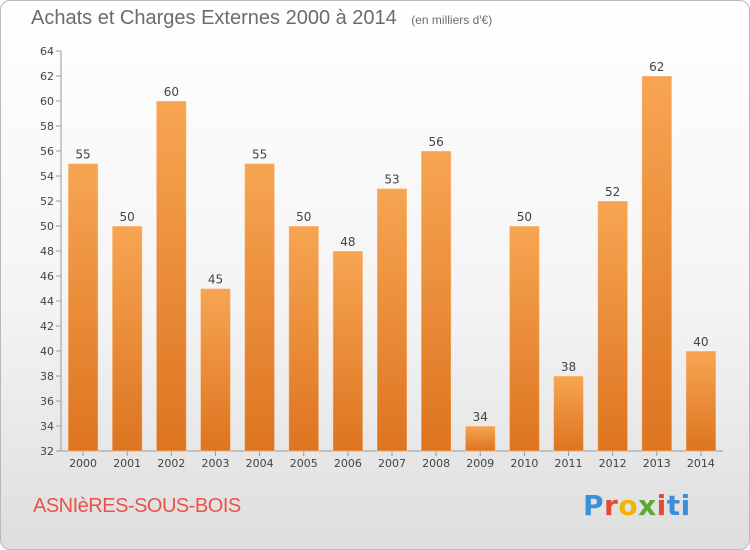 Image resolution: width=750 pixels, height=550 pixels. I want to click on x-tick-label: 2007, so click(392, 463).